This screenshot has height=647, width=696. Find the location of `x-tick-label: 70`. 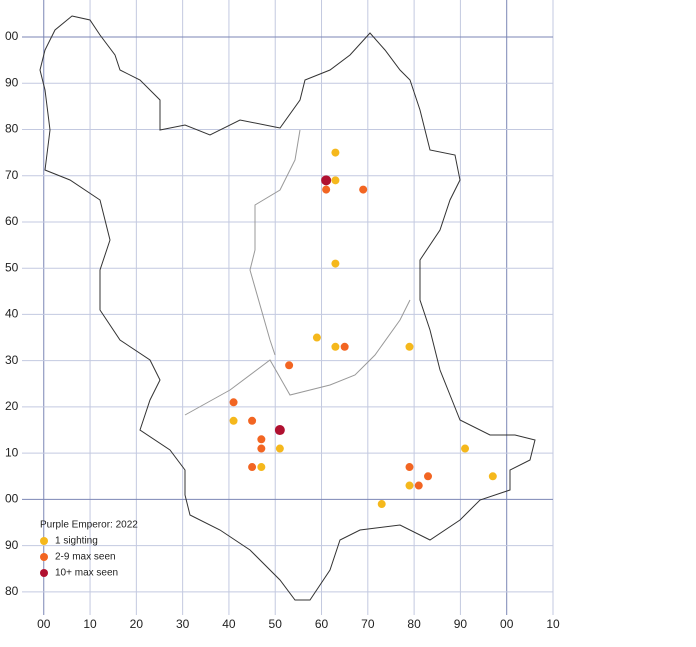

x-tick-label: 70 is located at coordinates (368, 624).